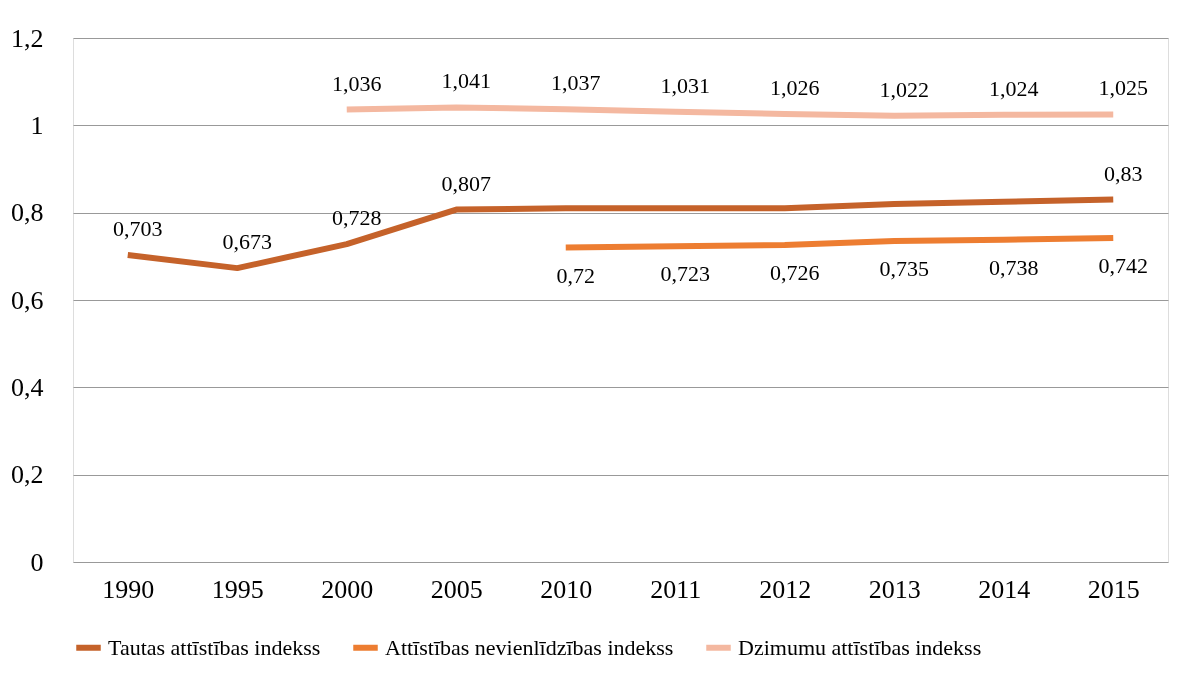 This screenshot has height=675, width=1198. Describe the element at coordinates (357, 218) in the screenshot. I see `data-label: 0,728` at that location.